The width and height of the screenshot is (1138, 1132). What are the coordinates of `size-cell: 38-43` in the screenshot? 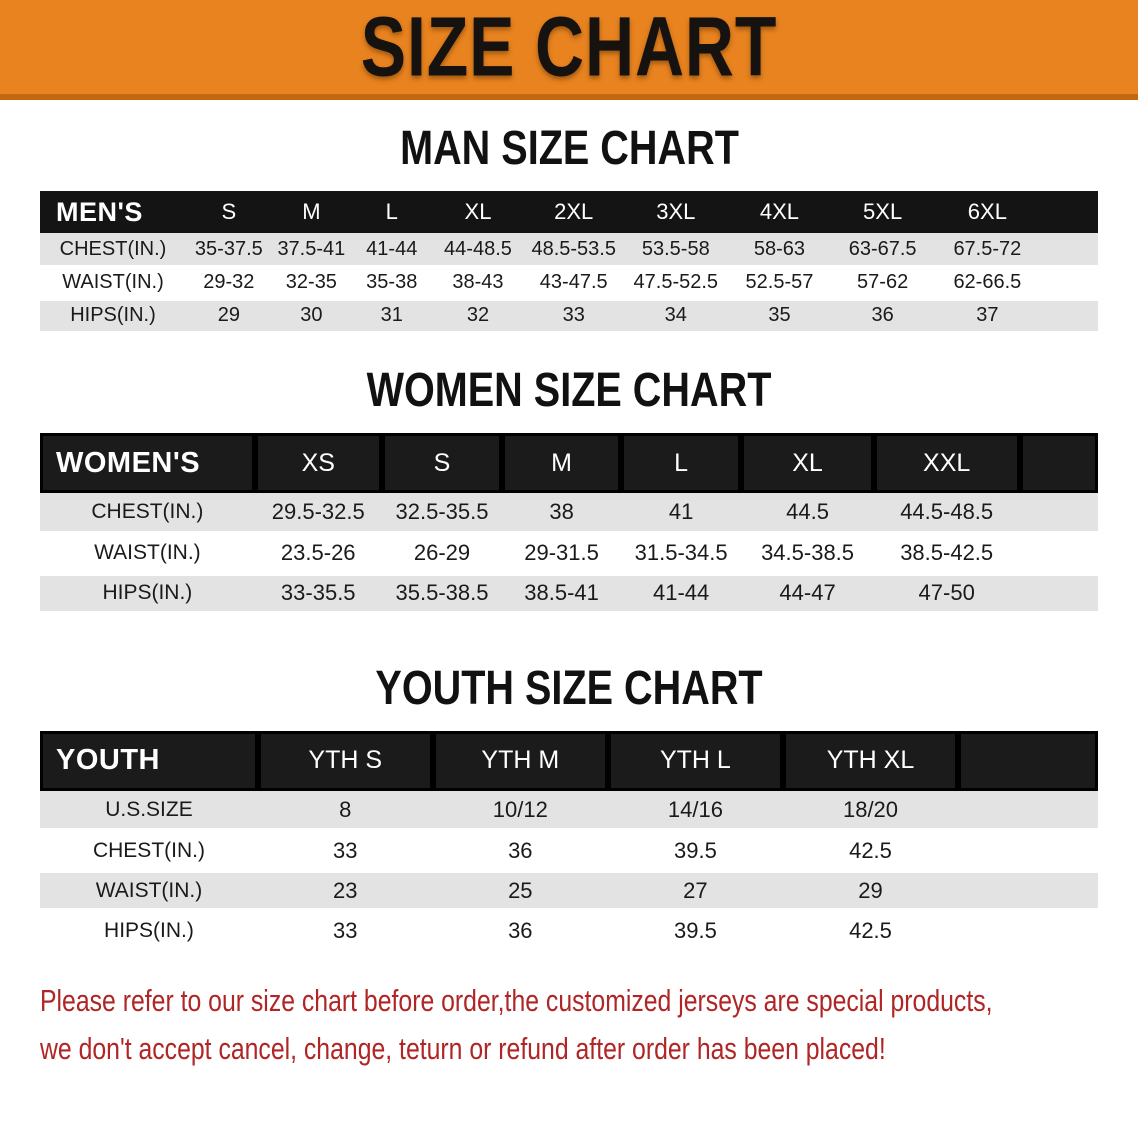 It's located at (478, 283).